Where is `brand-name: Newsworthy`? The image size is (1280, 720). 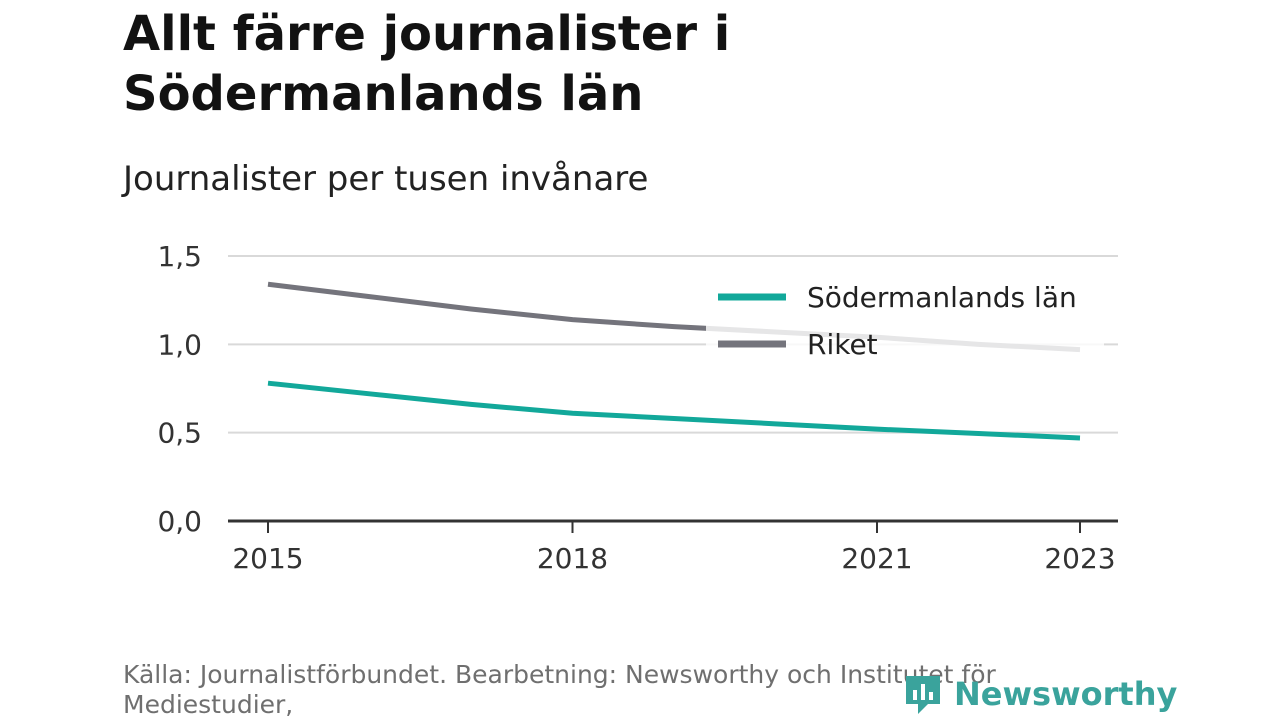
brand-name: Newsworthy is located at coordinates (1066, 694).